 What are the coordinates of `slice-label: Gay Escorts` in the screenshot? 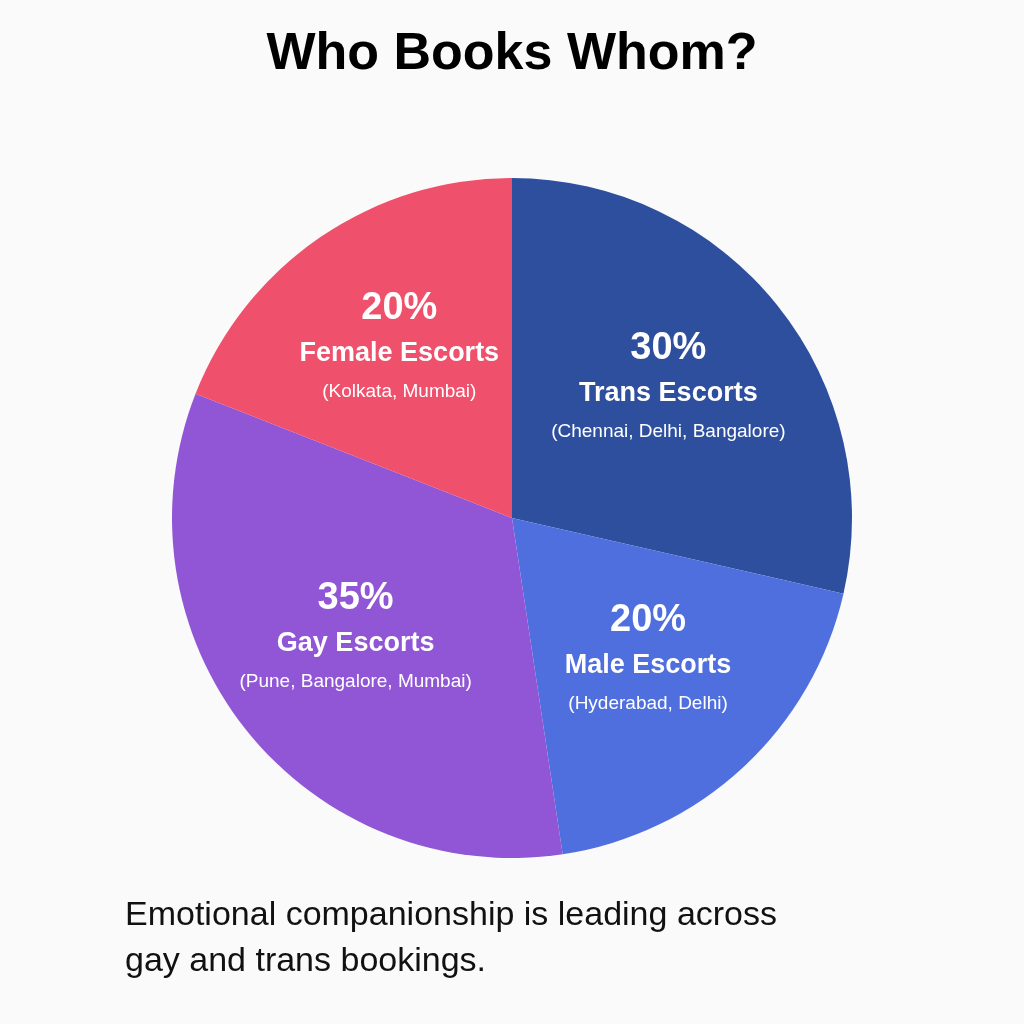 It's located at (355, 641).